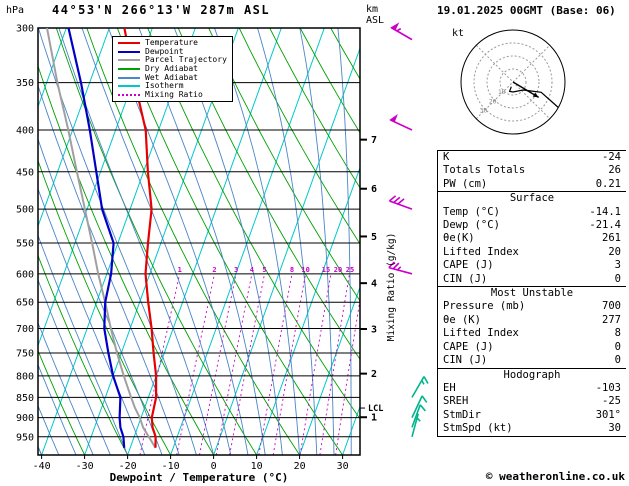 This screenshot has height=486, width=629. I want to click on pressure-tick-label: 450, so click(25, 172).